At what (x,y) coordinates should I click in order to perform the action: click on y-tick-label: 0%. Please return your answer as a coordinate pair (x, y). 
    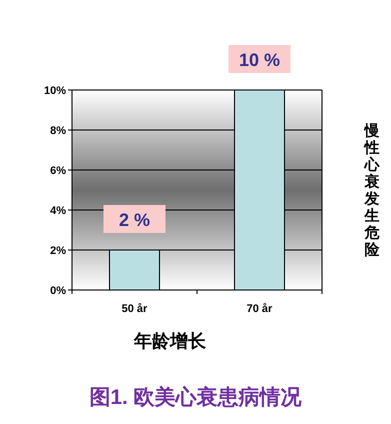
    Looking at the image, I should click on (58, 291).